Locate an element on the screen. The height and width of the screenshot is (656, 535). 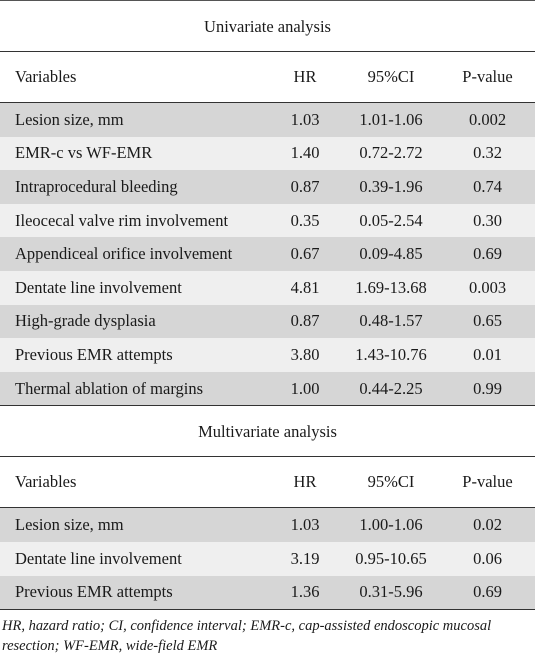
cell-variable: Thermal ablation of margins is located at coordinates (109, 388).